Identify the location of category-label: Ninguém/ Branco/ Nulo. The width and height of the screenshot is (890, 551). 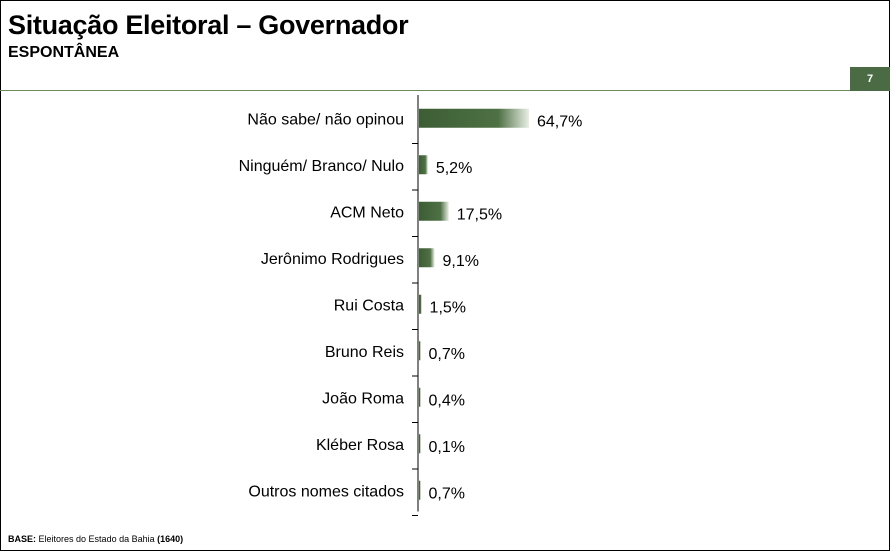
(322, 166).